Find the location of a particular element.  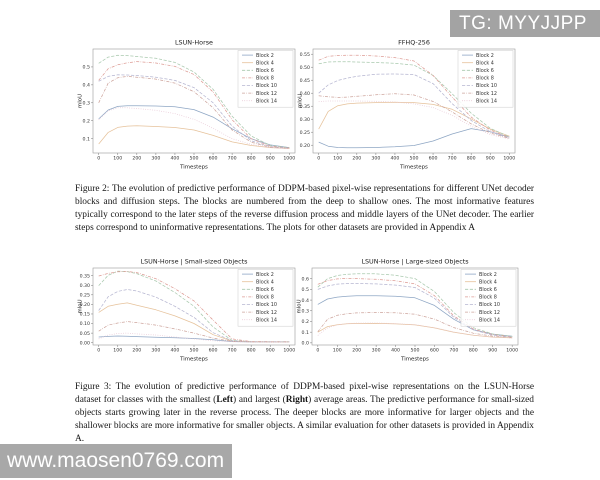

chart-title: FFHQ-256 is located at coordinates (414, 43).